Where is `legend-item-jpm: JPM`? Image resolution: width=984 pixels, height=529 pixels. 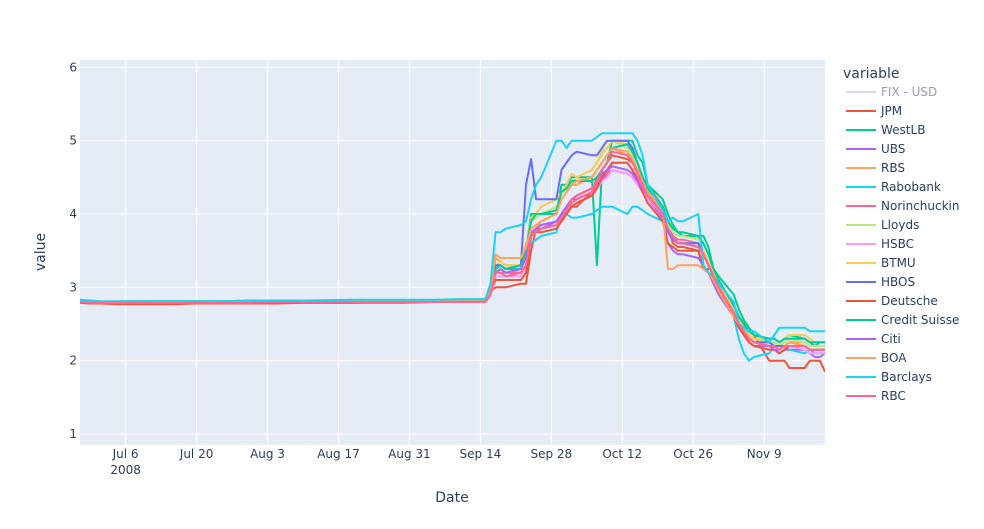 legend-item-jpm: JPM is located at coordinates (874, 111).